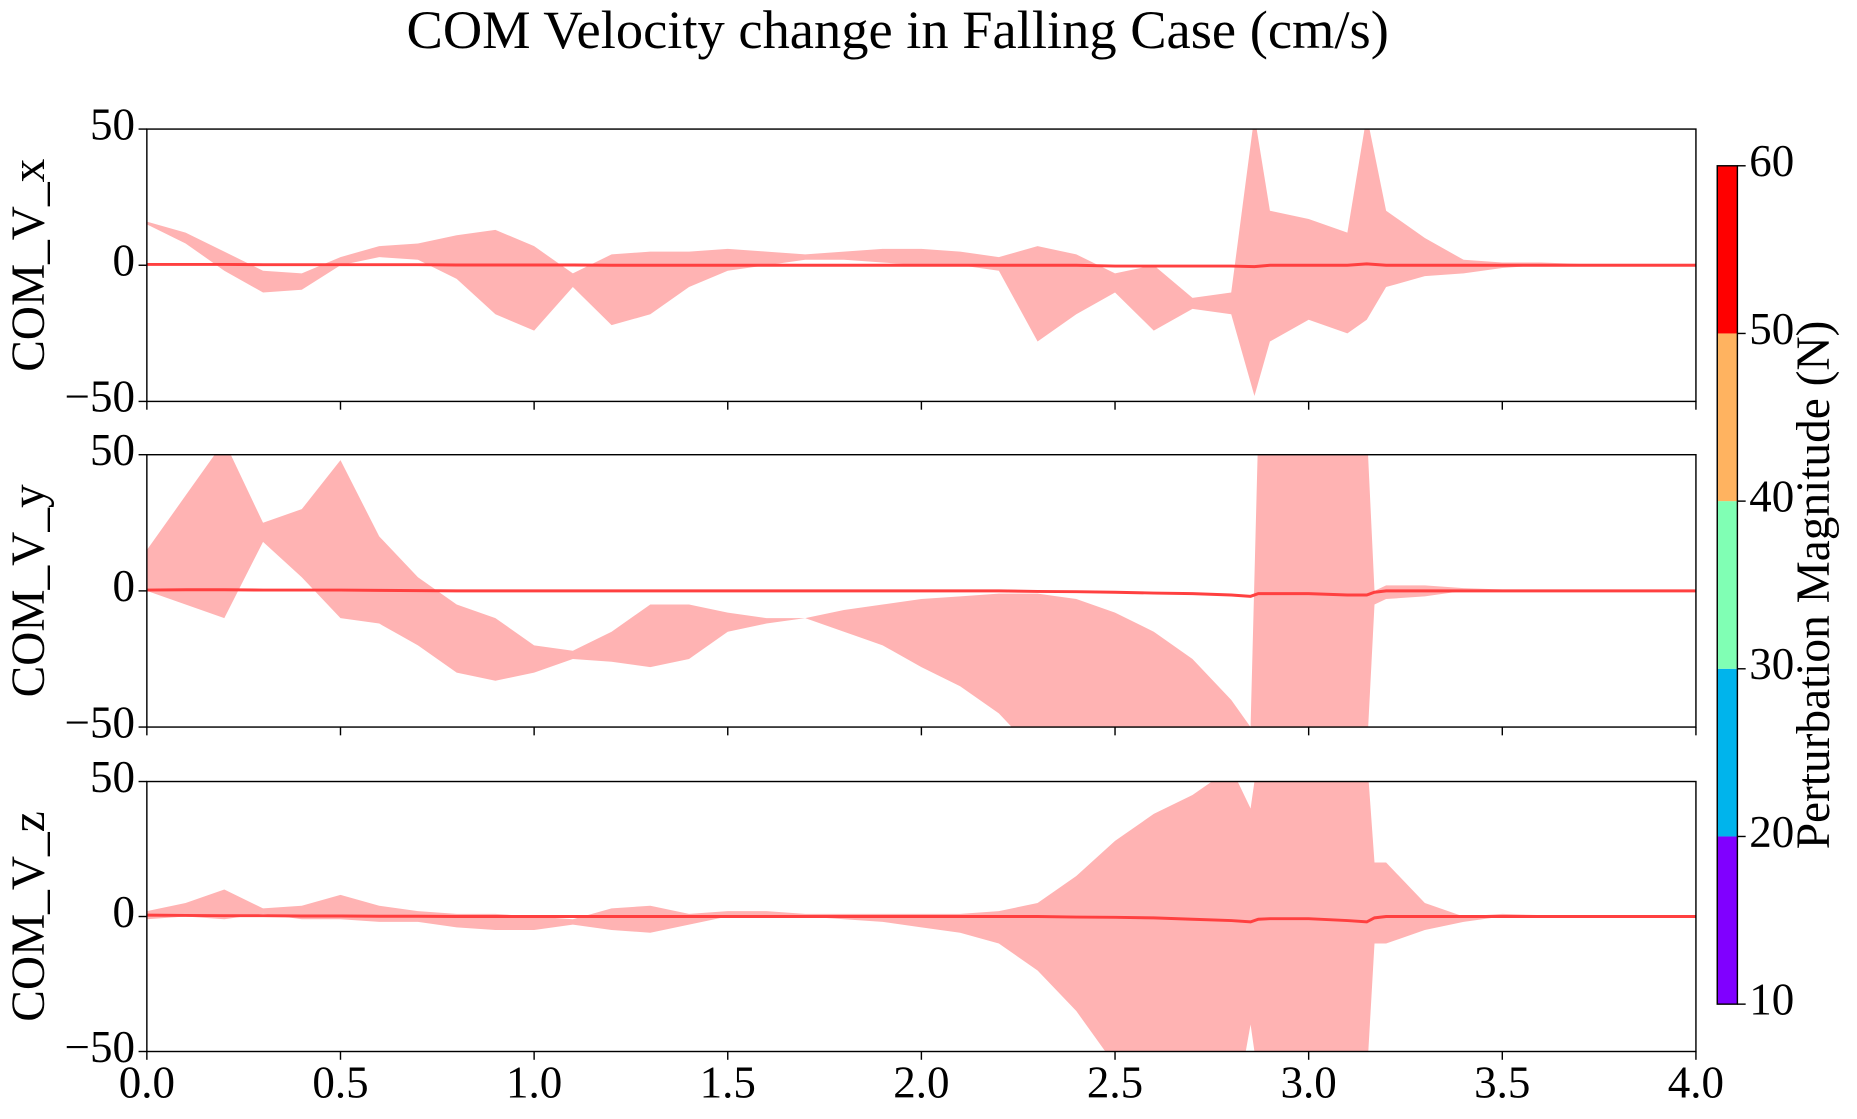 The image size is (1857, 1119). I want to click on x-tick-label: 0.0, so click(147, 1082).